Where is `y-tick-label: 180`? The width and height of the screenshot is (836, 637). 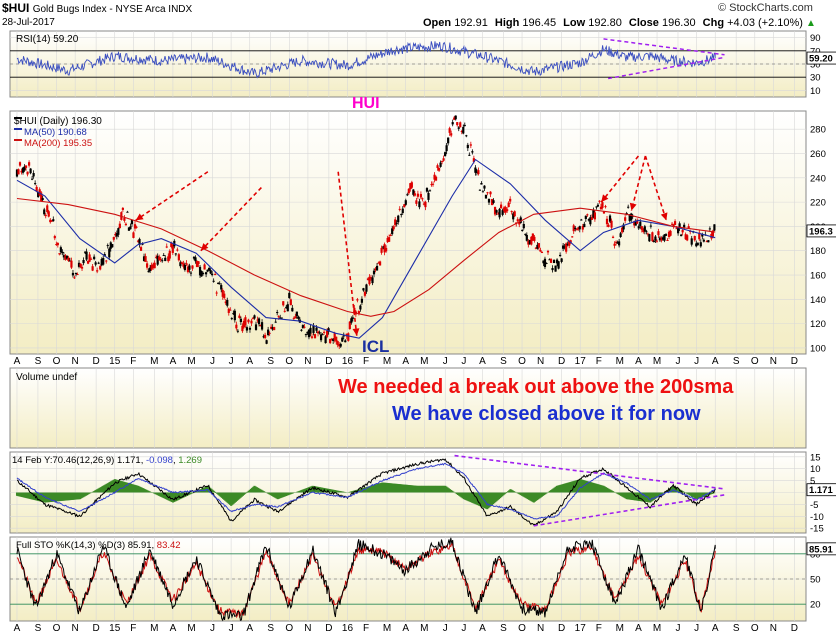
y-tick-label: 180 is located at coordinates (818, 251).